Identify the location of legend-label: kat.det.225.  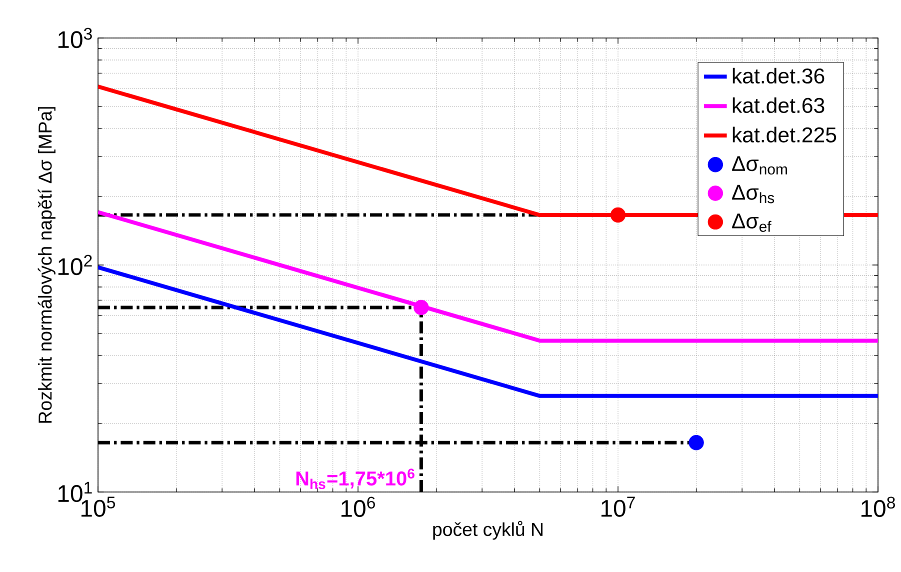
(784, 134).